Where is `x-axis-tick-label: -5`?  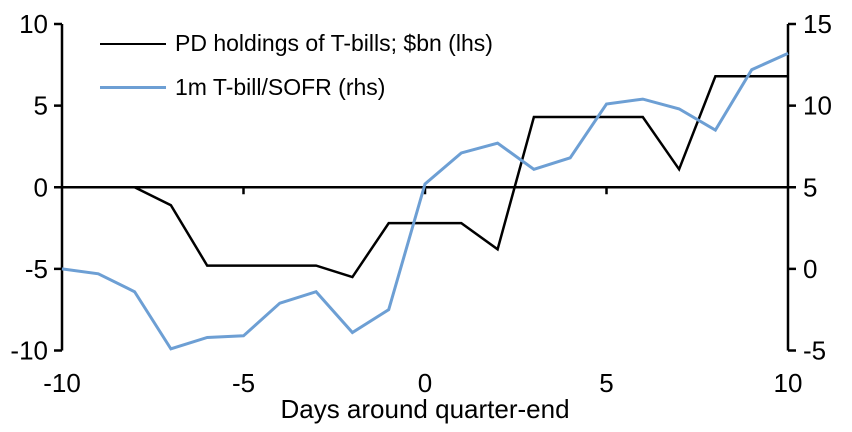
x-axis-tick-label: -5 is located at coordinates (243, 383).